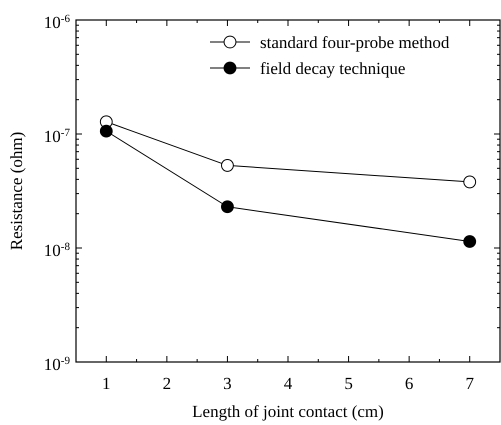  What do you see at coordinates (16, 191) in the screenshot?
I see `y-axis-title: Resistance (ohm)` at bounding box center [16, 191].